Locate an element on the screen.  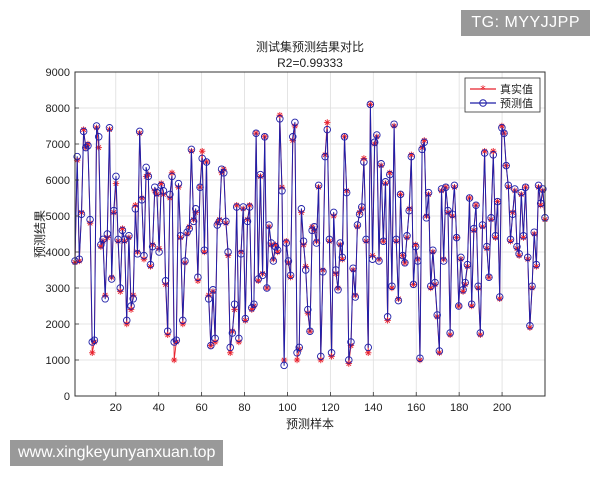
x-tick-label: 100 is located at coordinates (287, 408).